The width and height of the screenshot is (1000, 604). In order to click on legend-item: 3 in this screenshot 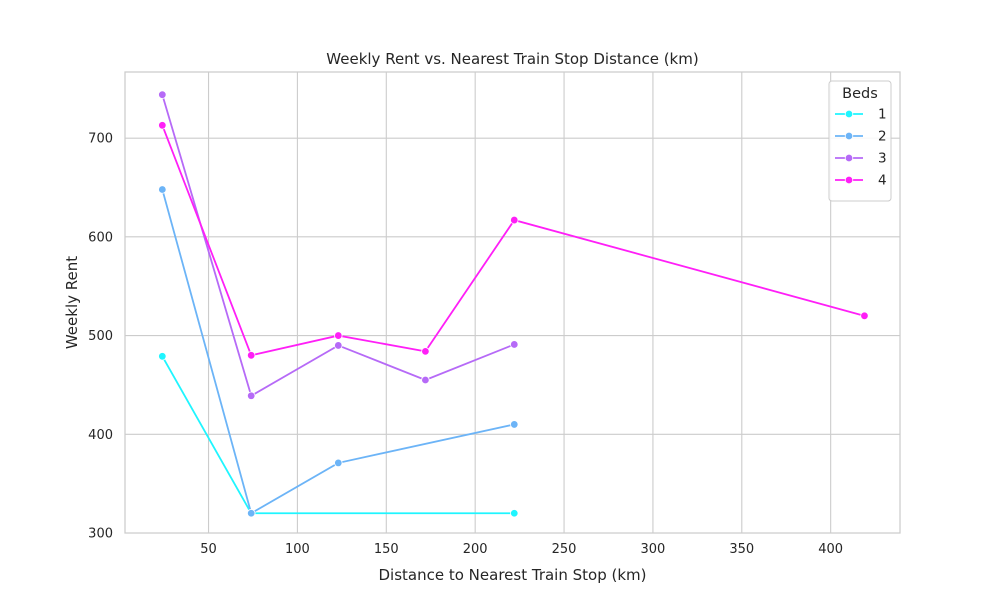, I will do `click(861, 159)`.